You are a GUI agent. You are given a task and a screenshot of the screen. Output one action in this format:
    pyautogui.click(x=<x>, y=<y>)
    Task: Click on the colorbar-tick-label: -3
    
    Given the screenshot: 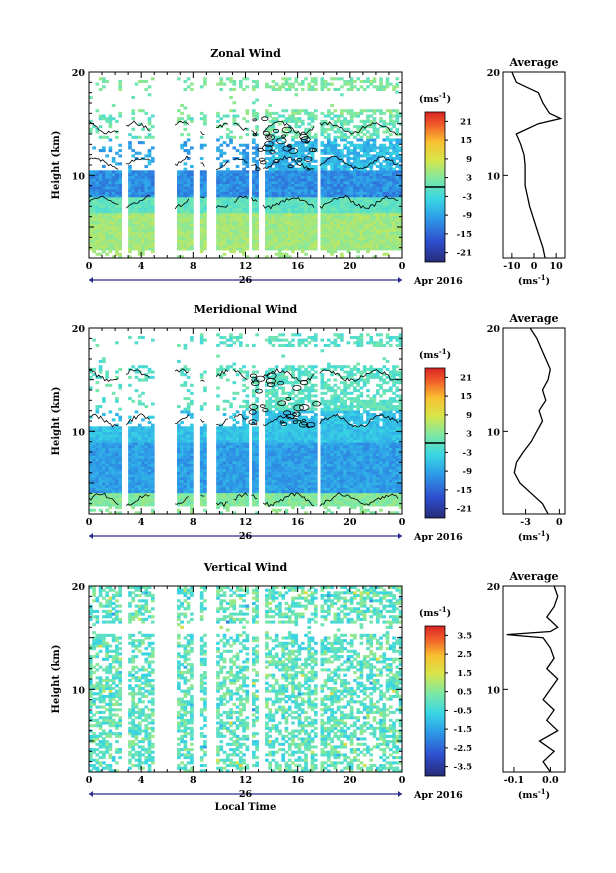 What is the action you would take?
    pyautogui.click(x=468, y=197)
    